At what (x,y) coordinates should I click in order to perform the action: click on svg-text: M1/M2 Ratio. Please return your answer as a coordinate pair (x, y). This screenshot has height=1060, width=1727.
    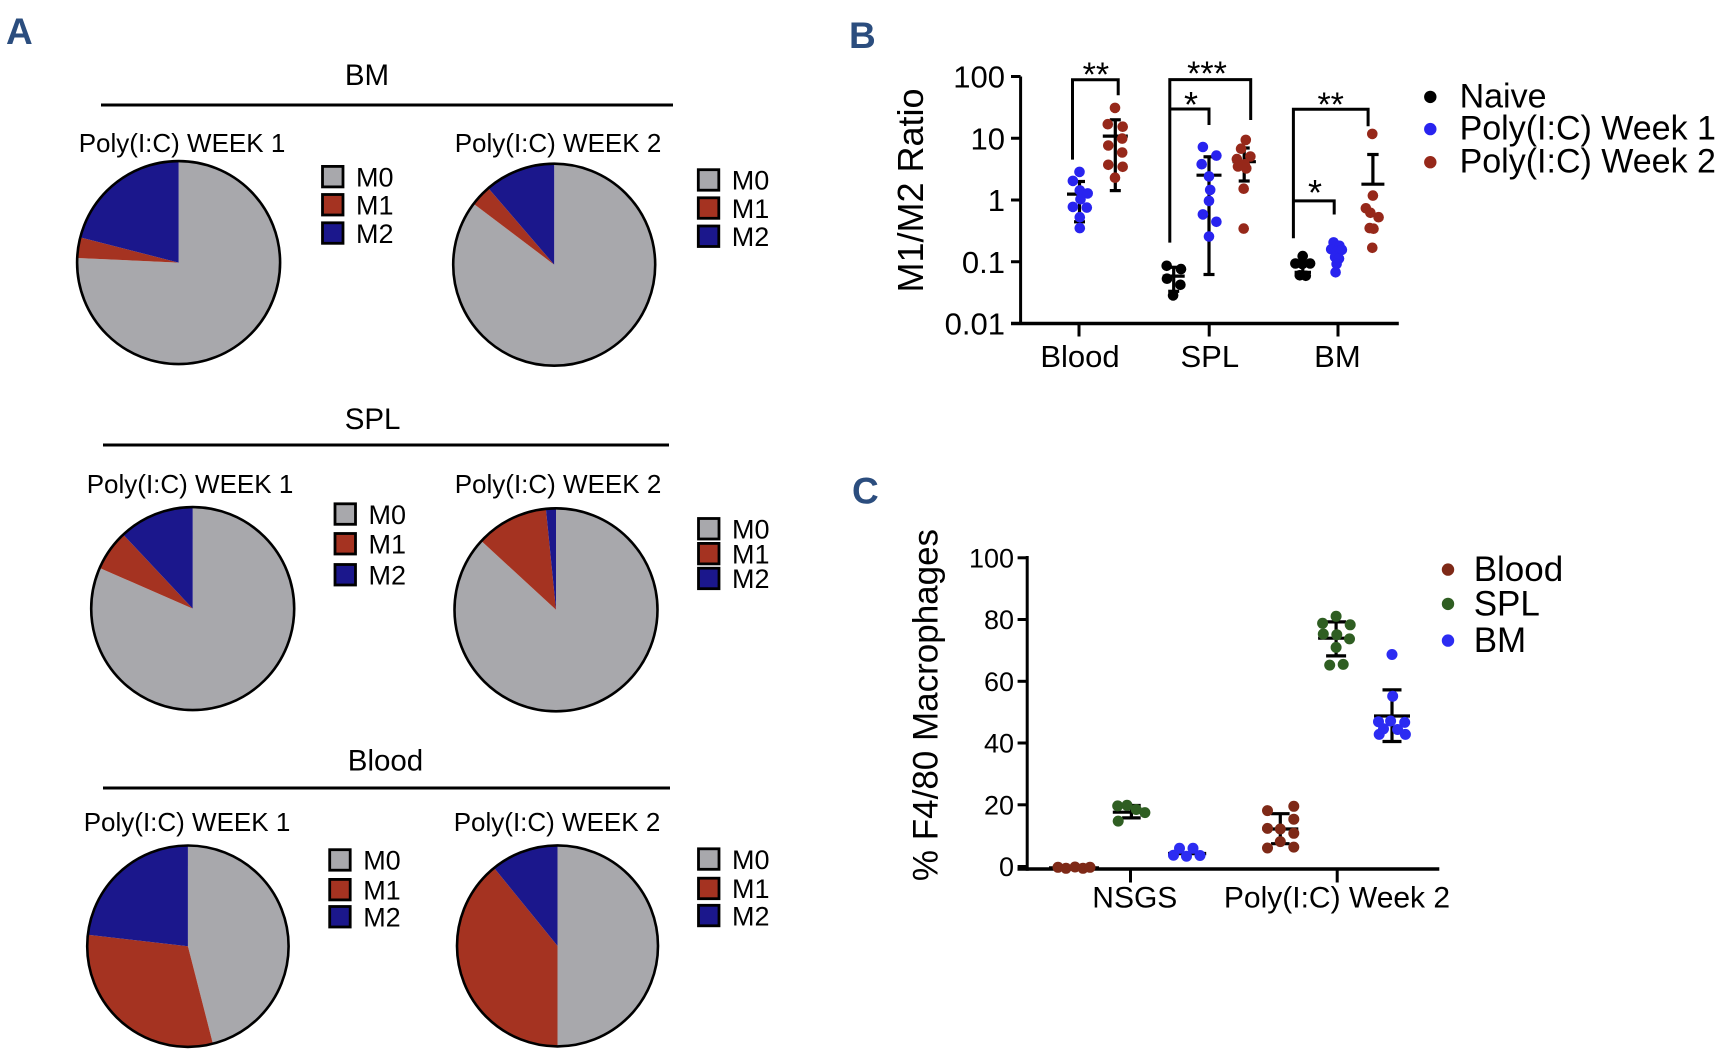
    Looking at the image, I should click on (910, 190).